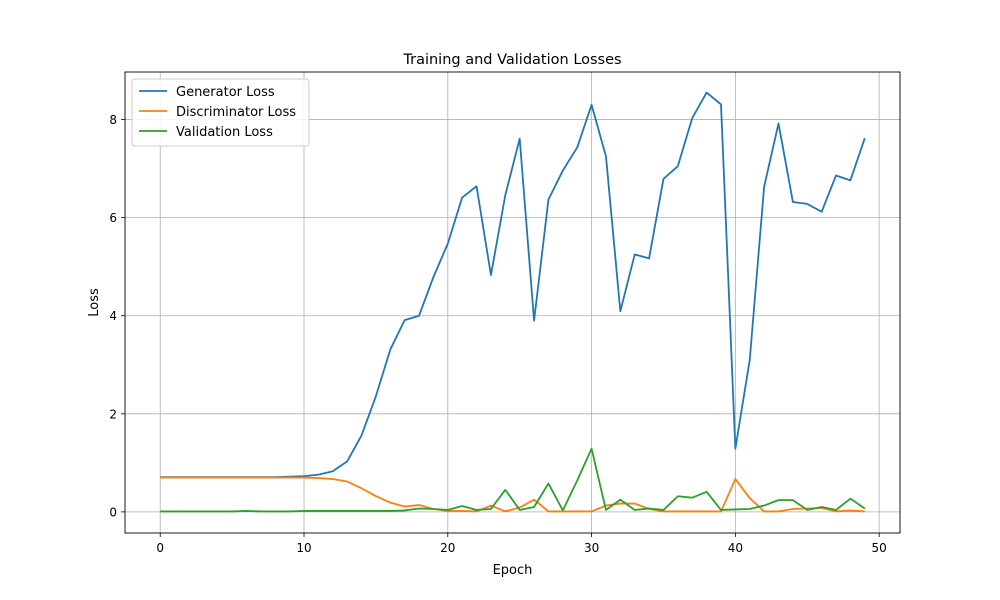 This screenshot has height=600, width=1000. I want to click on y-axis-label: Loss, so click(94, 302).